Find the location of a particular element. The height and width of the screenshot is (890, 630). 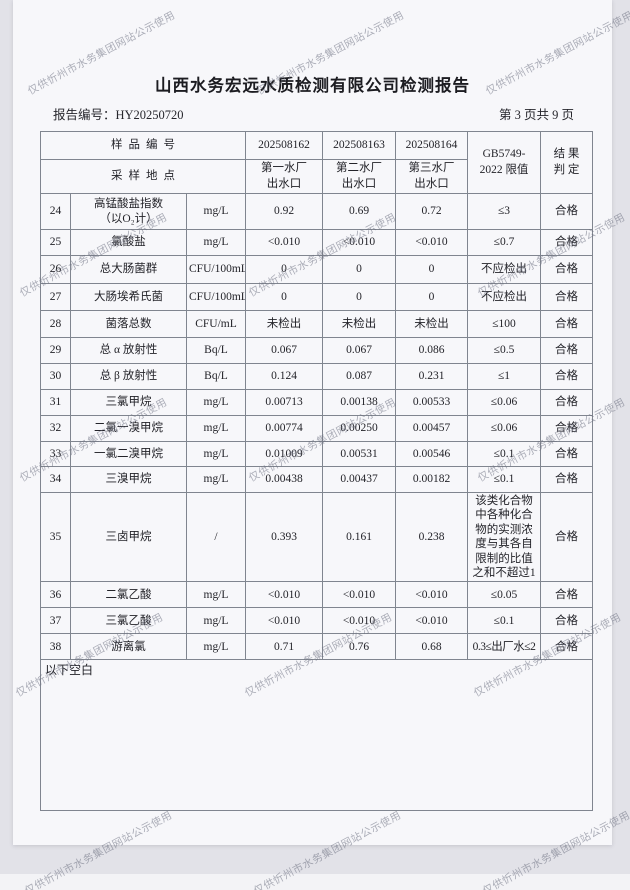

row-index: 31 is located at coordinates (55, 403).